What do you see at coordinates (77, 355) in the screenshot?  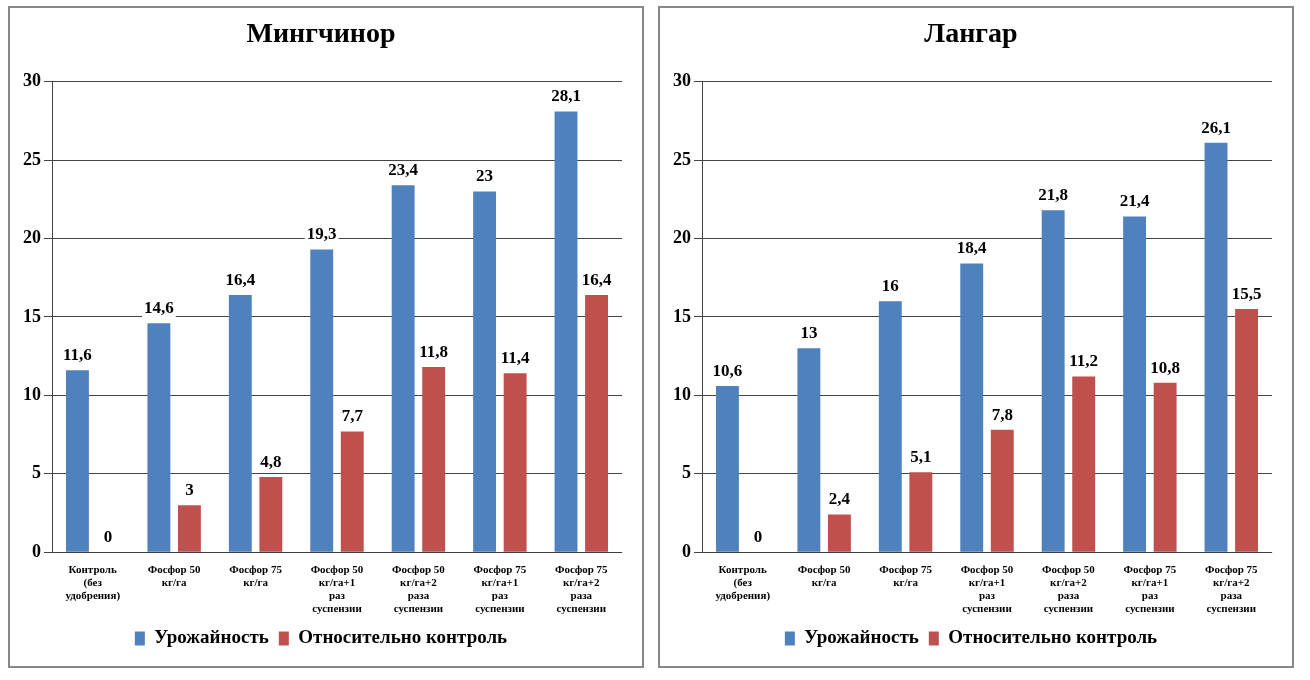 I see `data-label: 11,6` at bounding box center [77, 355].